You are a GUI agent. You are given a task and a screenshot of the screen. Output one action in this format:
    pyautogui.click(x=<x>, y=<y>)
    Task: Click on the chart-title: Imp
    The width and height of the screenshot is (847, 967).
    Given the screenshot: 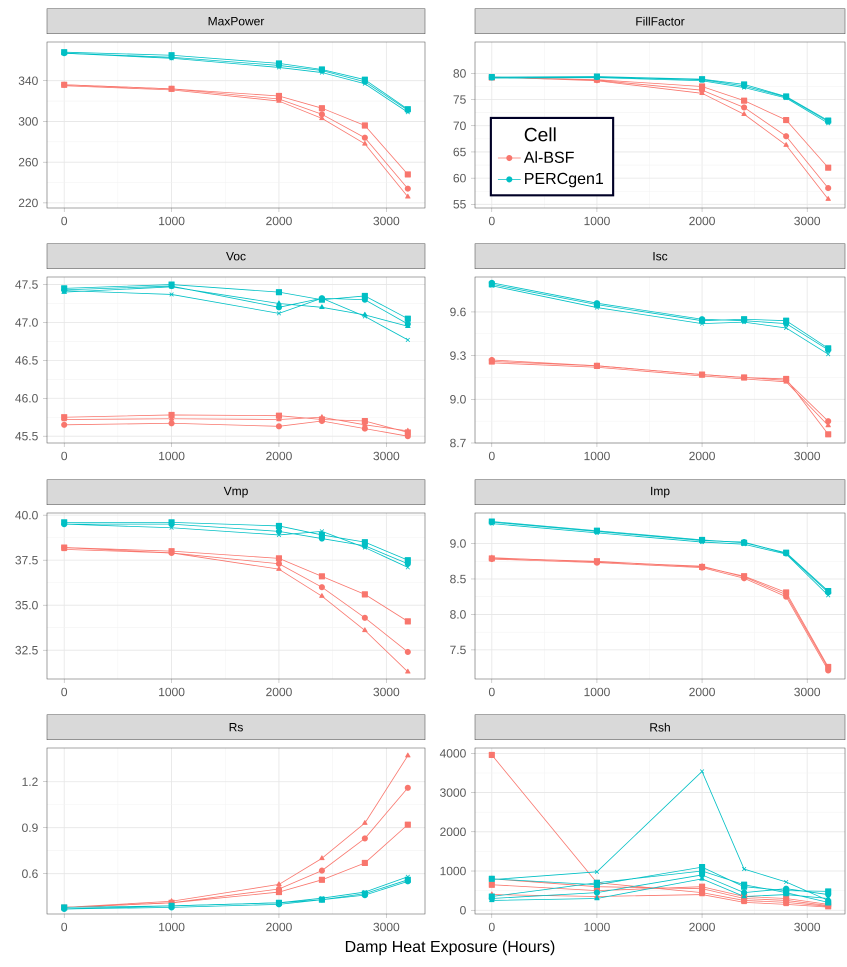 What is the action you would take?
    pyautogui.click(x=660, y=492)
    